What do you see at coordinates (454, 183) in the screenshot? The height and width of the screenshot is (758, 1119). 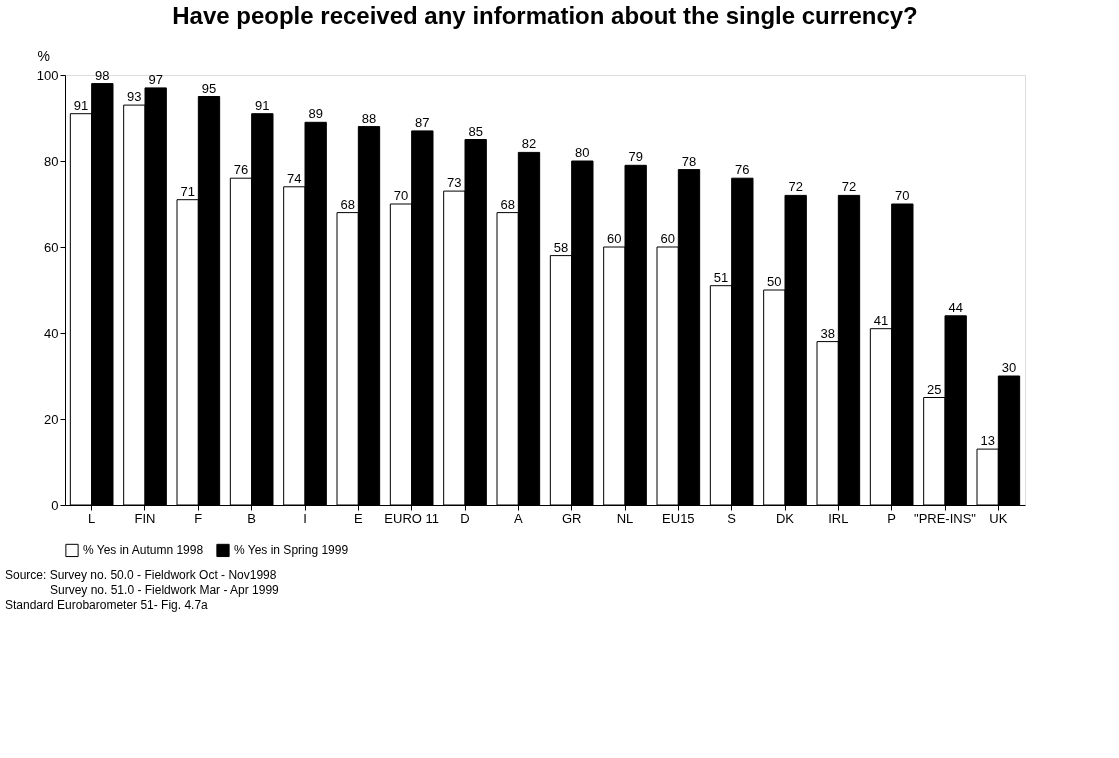 I see `data-label: 73` at bounding box center [454, 183].